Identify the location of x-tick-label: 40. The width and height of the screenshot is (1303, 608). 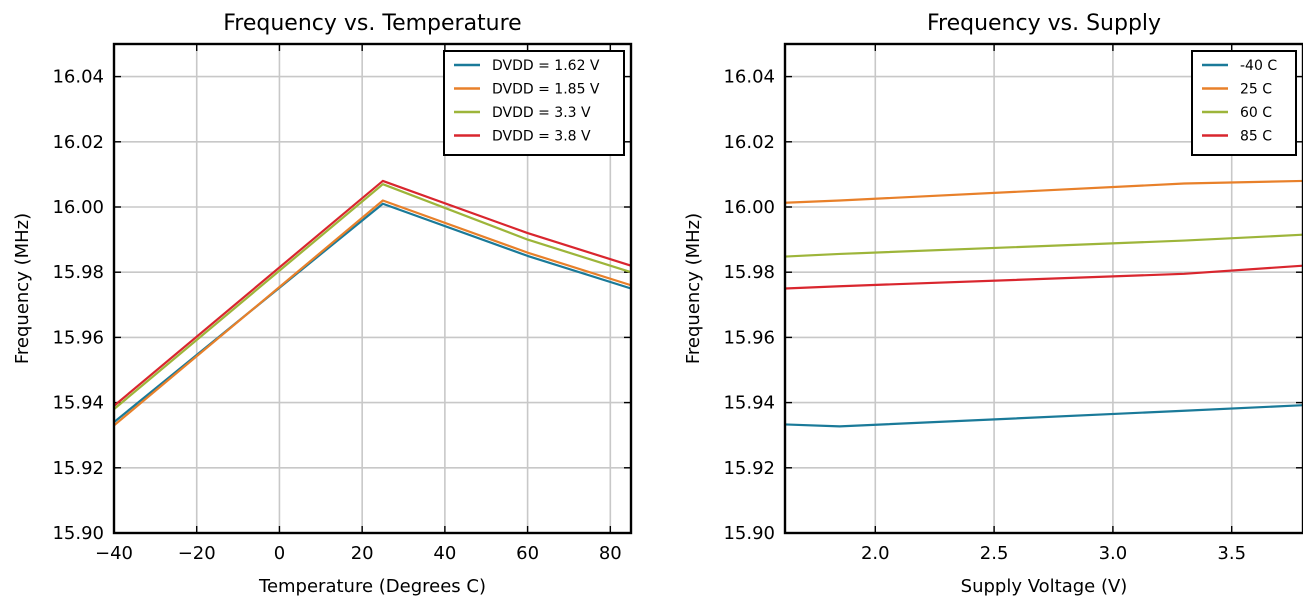
(444, 553).